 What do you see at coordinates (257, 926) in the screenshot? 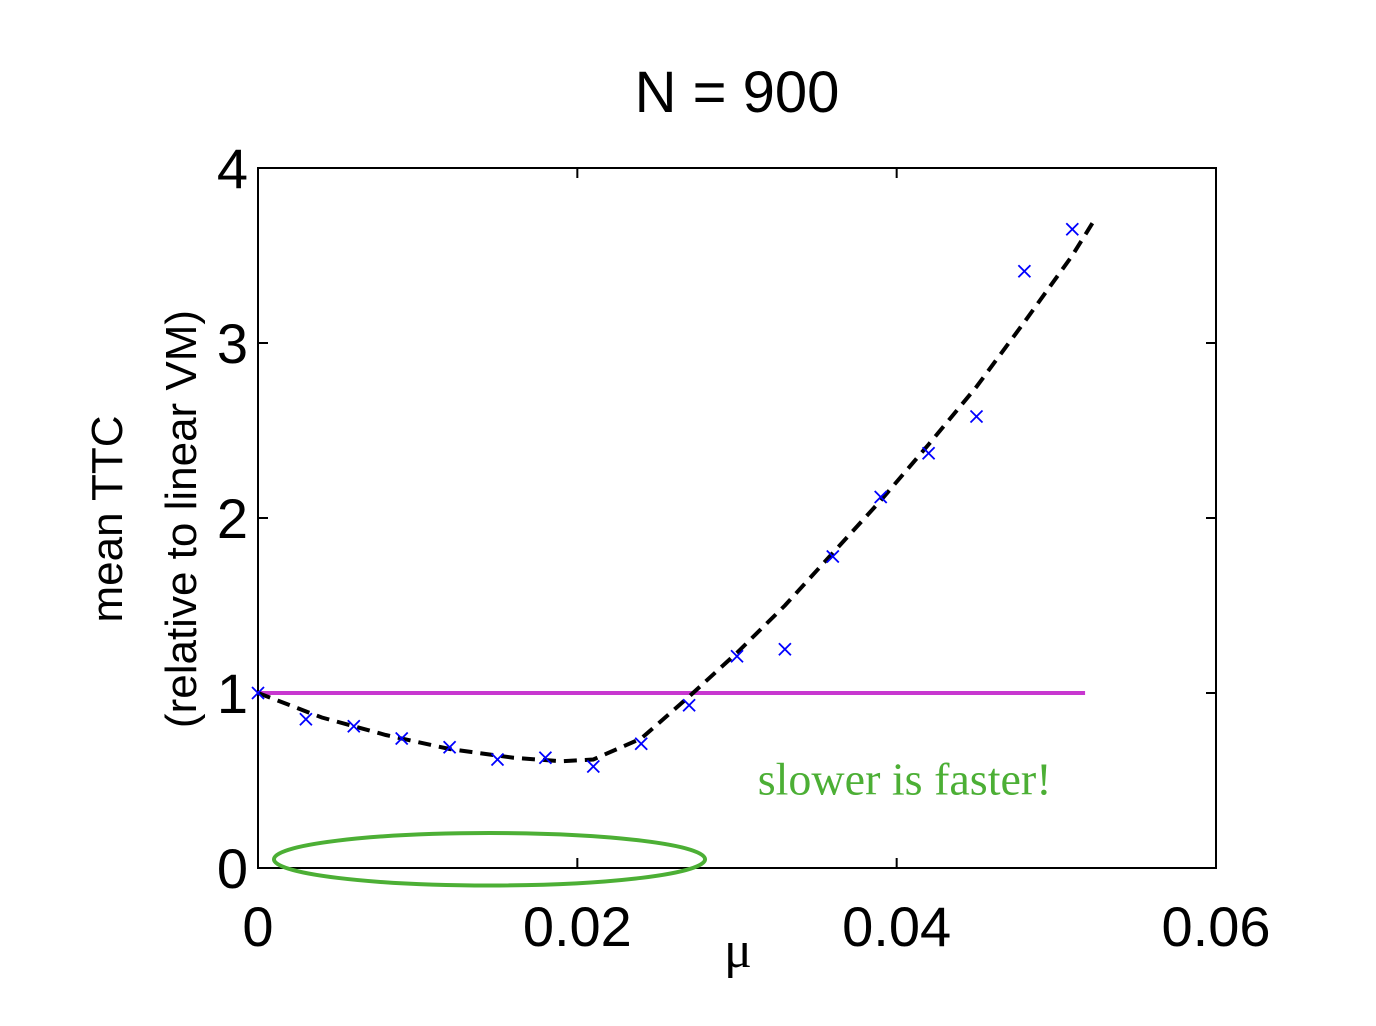
I see `x-tick-label: 0` at bounding box center [257, 926].